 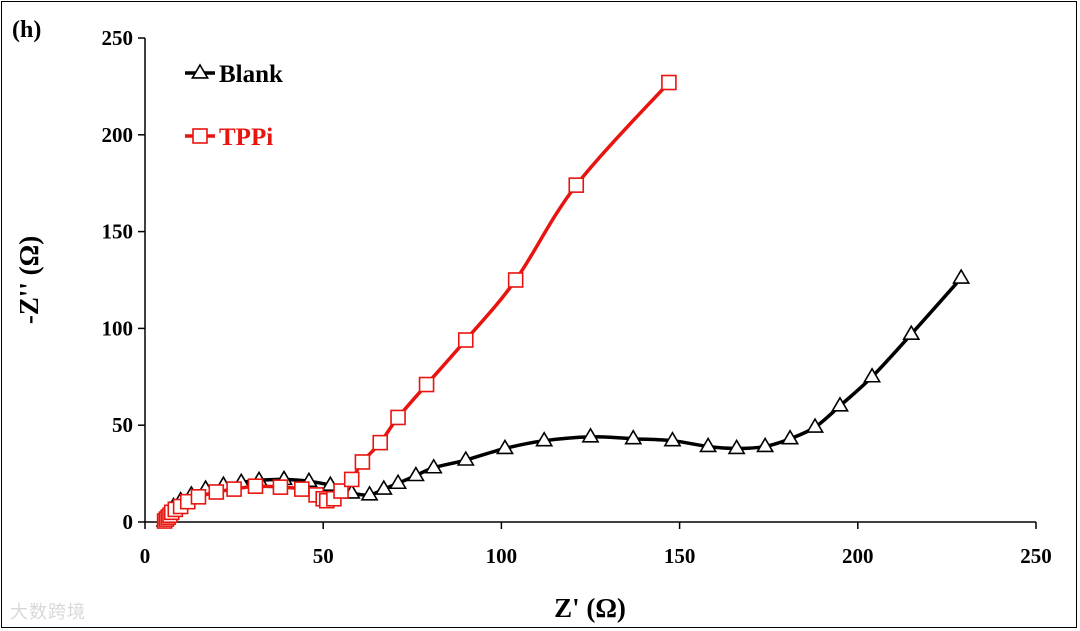 I want to click on x-axis-title: Z' (Ω), so click(x=590, y=608).